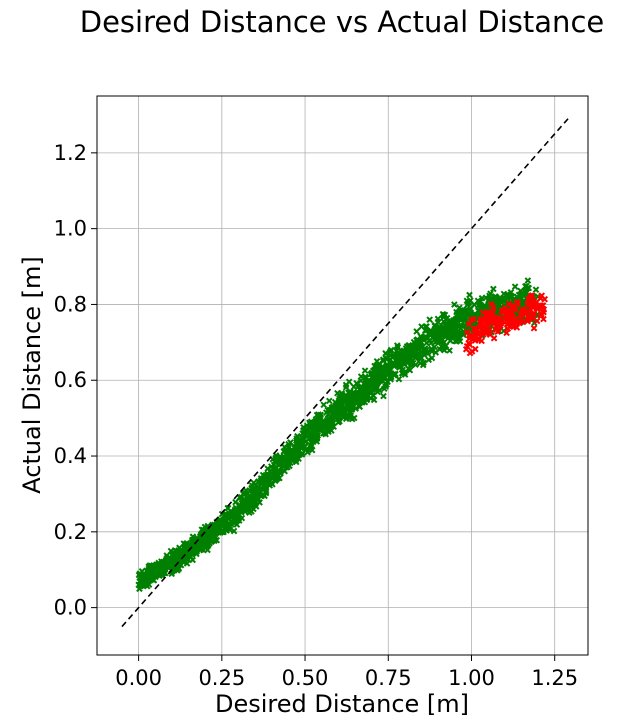 This screenshot has height=728, width=621. What do you see at coordinates (70, 380) in the screenshot?
I see `y-tick-label: 0.6` at bounding box center [70, 380].